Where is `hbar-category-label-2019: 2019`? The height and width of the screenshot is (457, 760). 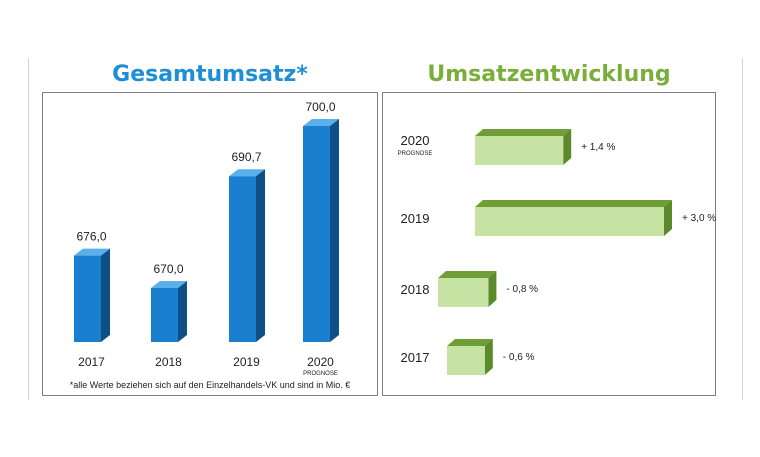 hbar-category-label-2019: 2019 is located at coordinates (415, 218).